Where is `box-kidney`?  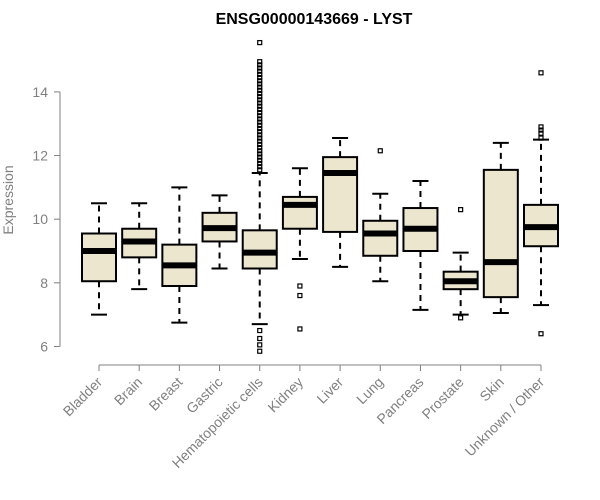
box-kidney is located at coordinates (299, 249).